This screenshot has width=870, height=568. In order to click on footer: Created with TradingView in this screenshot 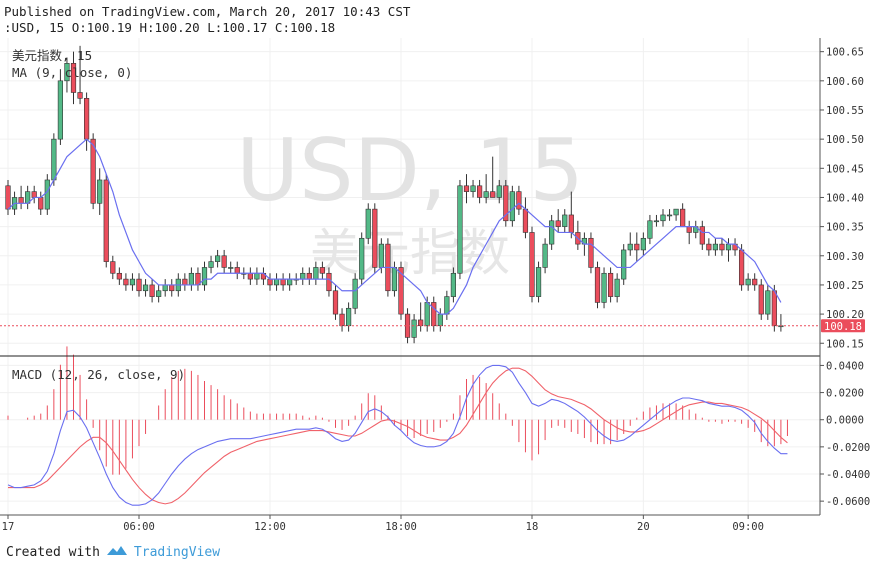, I will do `click(113, 552)`.